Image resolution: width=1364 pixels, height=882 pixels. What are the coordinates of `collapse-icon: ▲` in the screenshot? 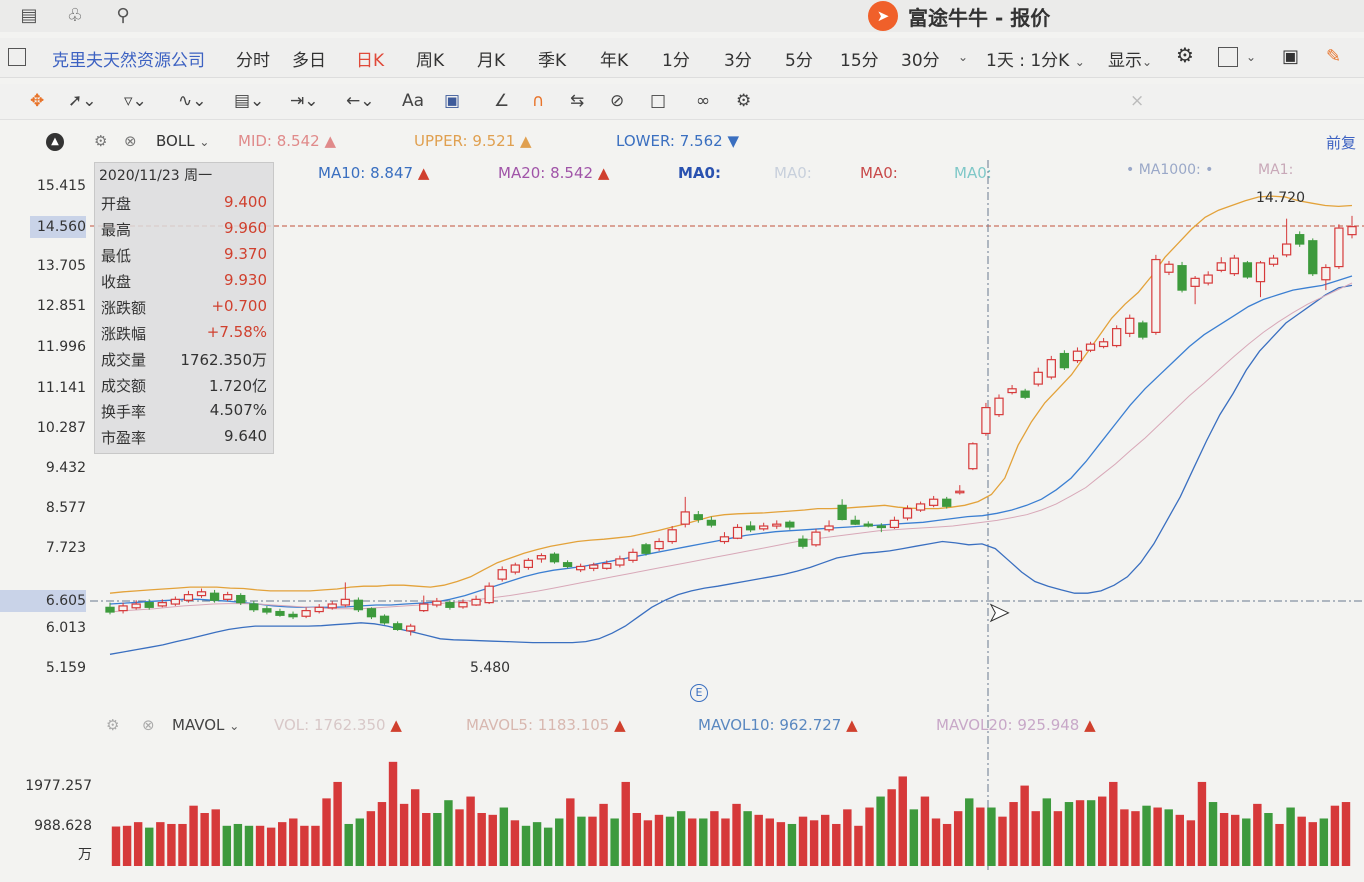 It's located at (55, 142).